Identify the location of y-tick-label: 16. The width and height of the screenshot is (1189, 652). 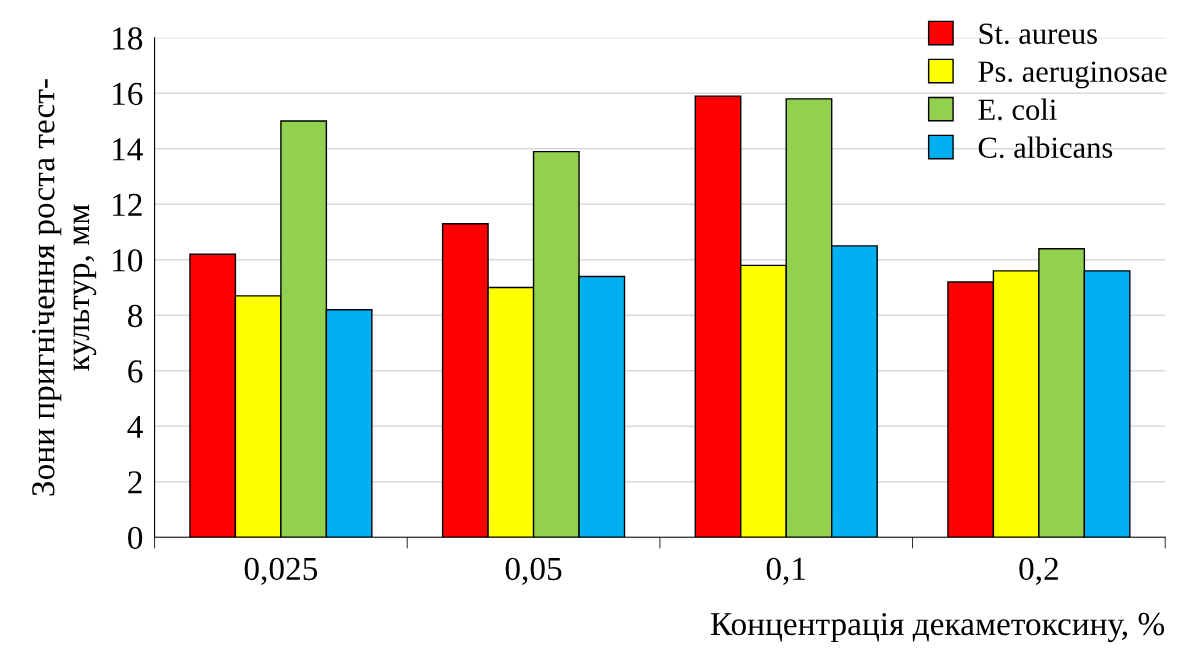
(128, 94).